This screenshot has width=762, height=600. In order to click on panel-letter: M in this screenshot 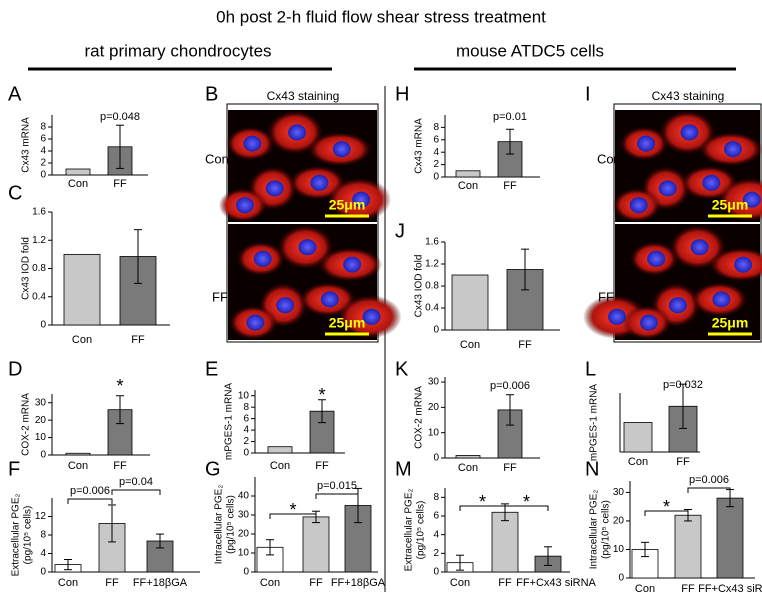, I will do `click(403, 469)`.